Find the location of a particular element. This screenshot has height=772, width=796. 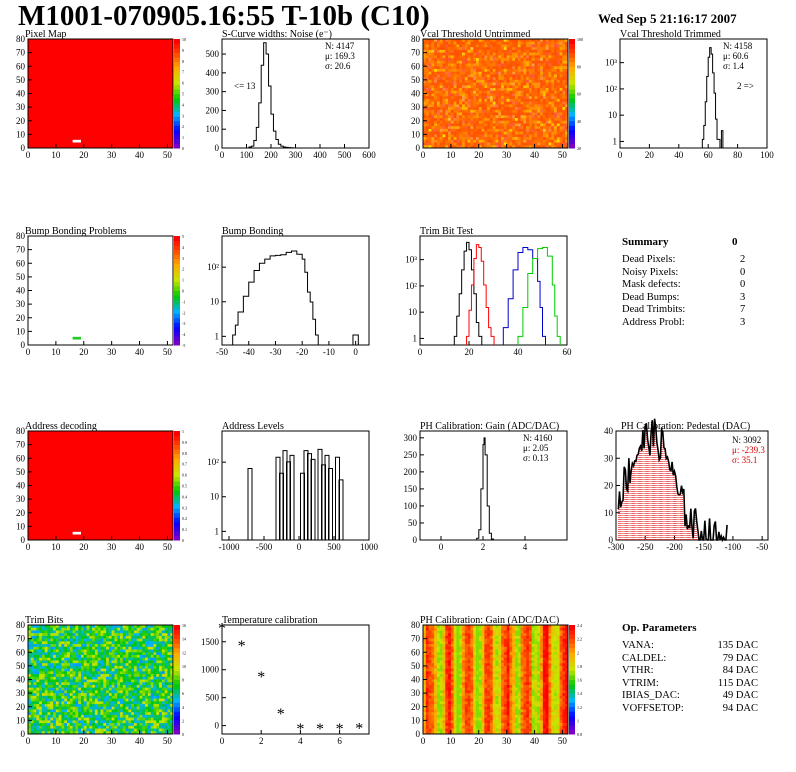

colorbar-label: 20 is located at coordinates (579, 148).